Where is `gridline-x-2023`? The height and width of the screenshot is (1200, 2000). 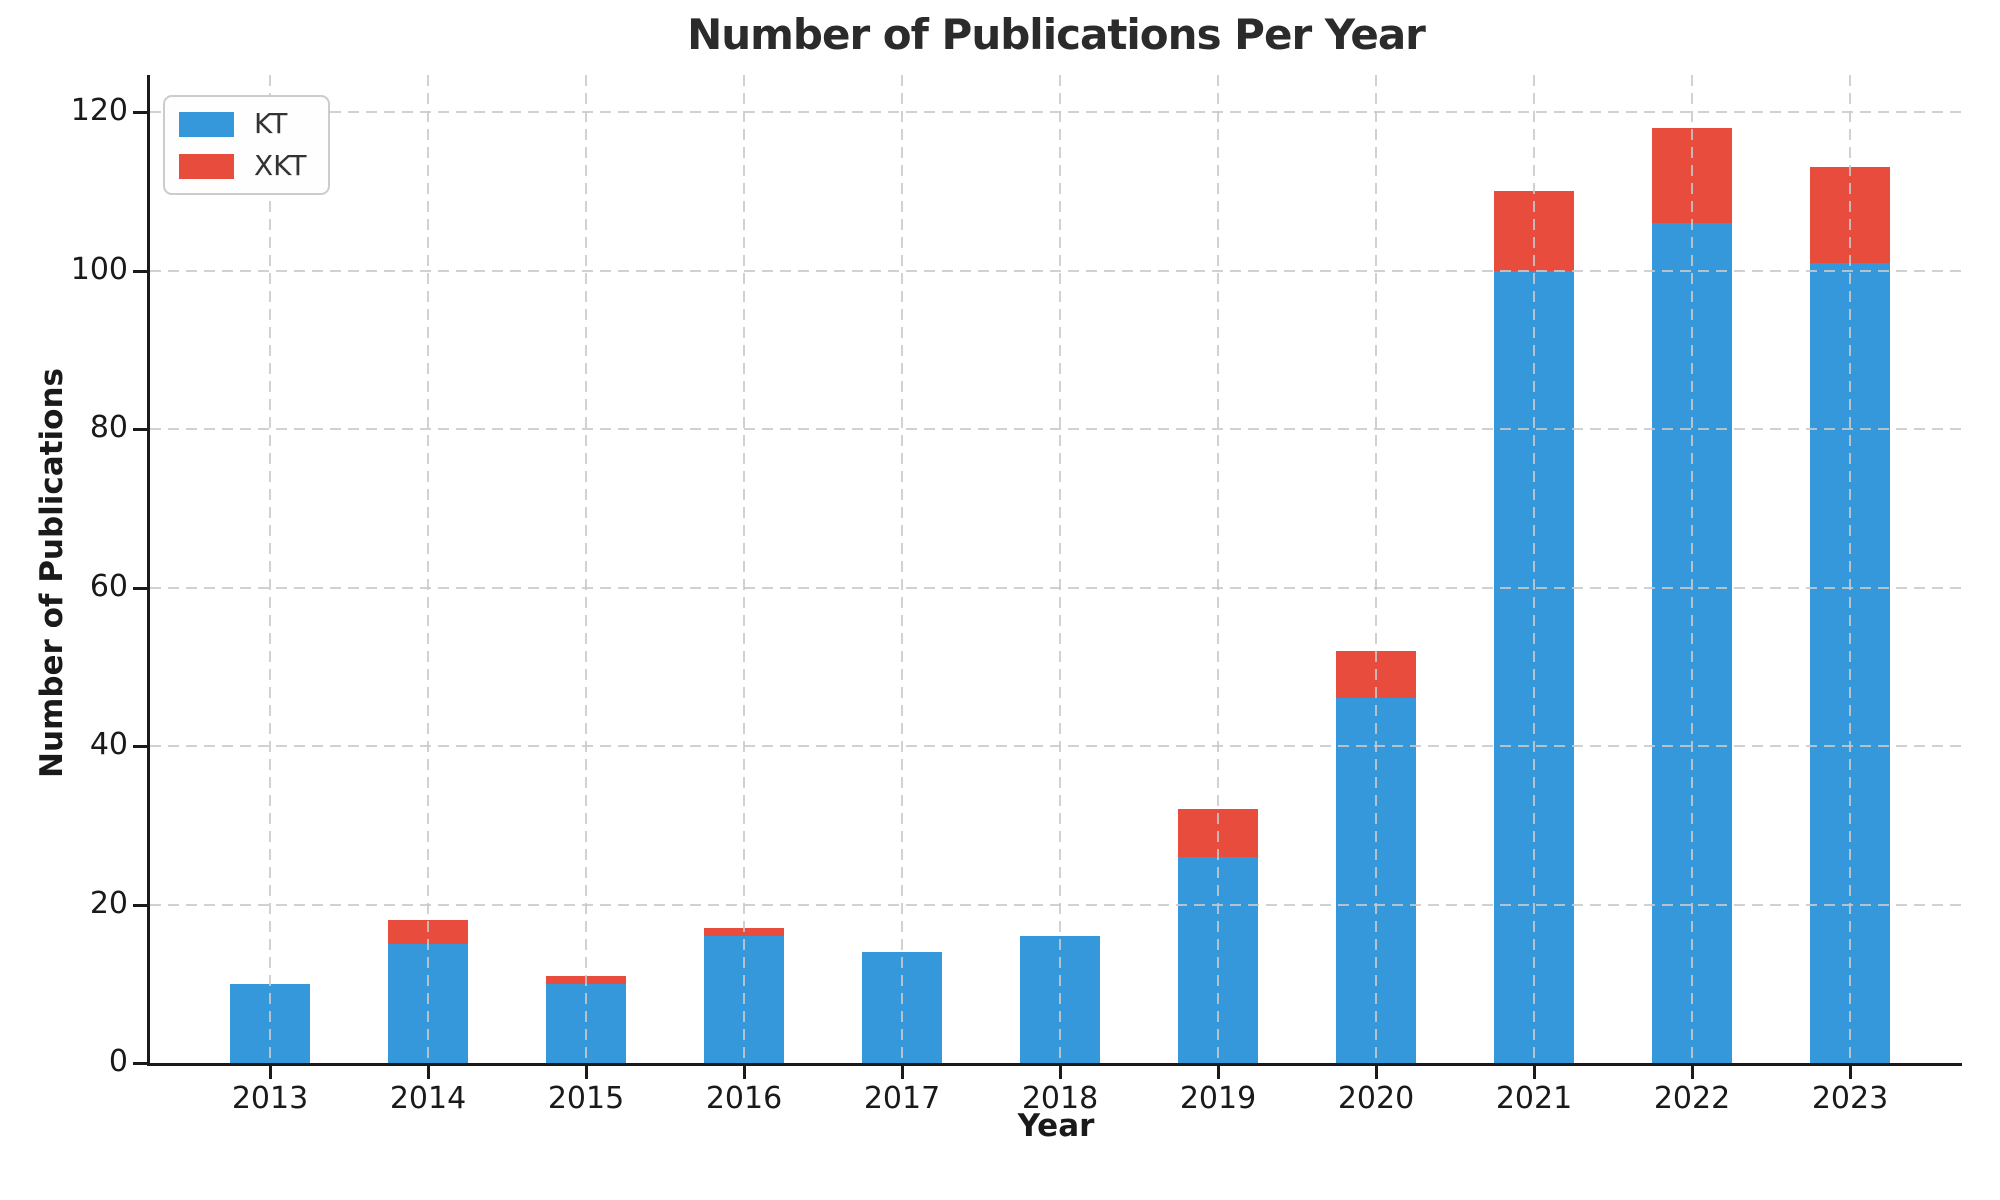
gridline-x-2023 is located at coordinates (1850, 569).